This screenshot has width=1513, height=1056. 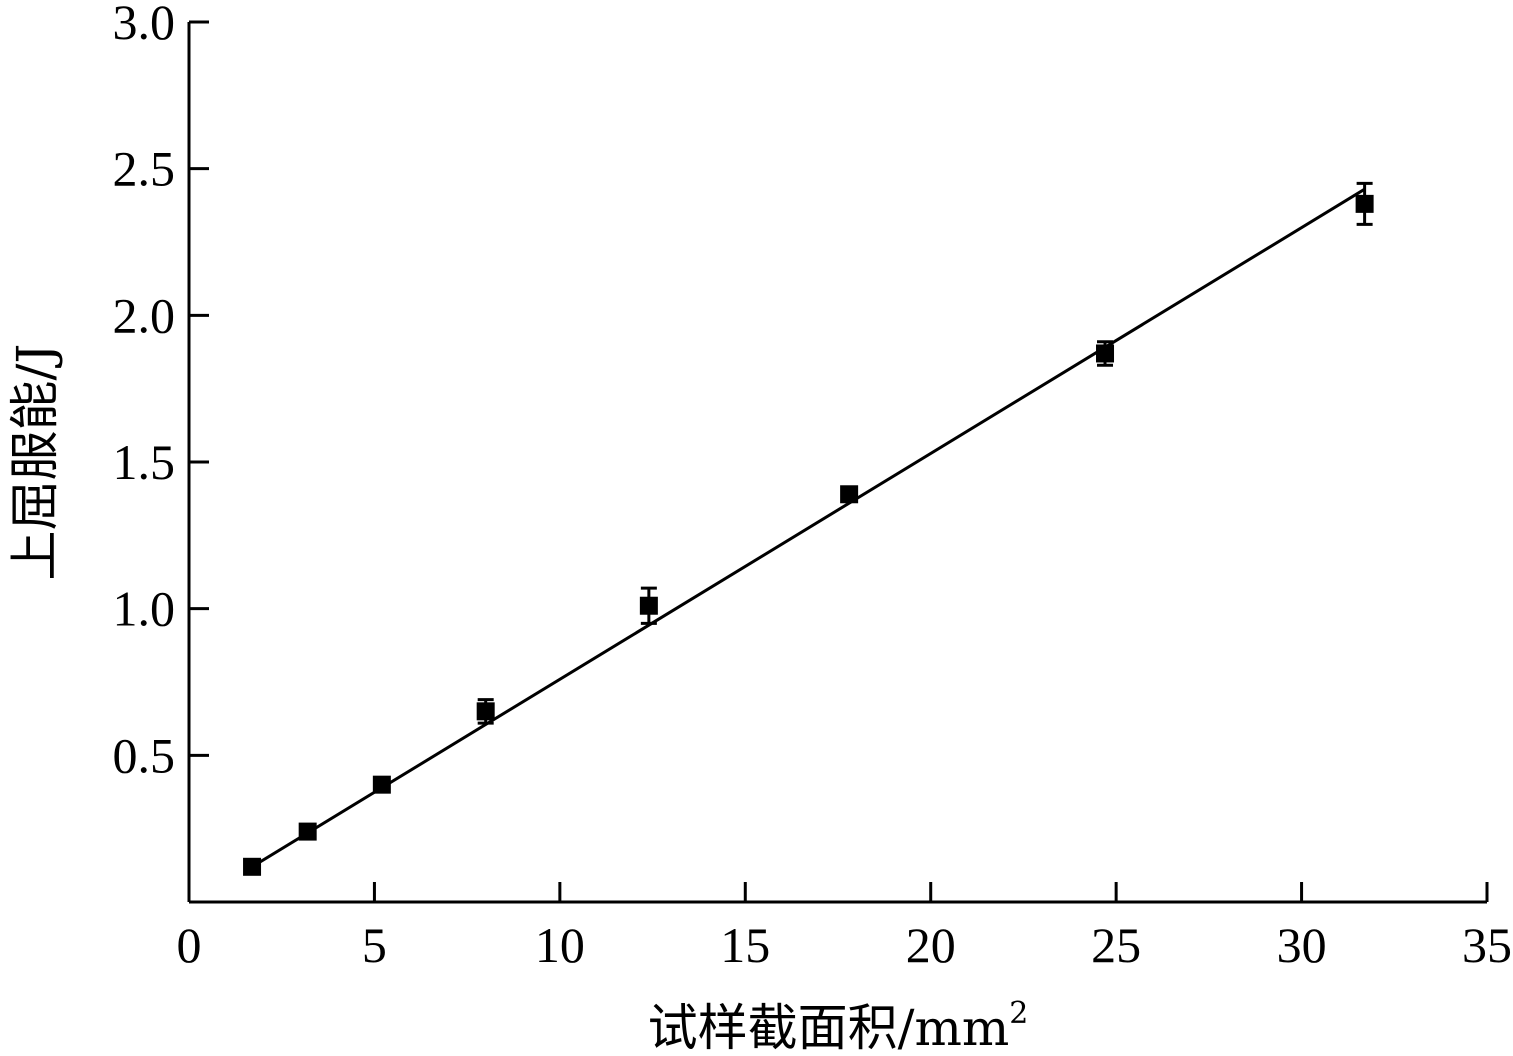 What do you see at coordinates (560, 945) in the screenshot?
I see `x-tick-label: 10` at bounding box center [560, 945].